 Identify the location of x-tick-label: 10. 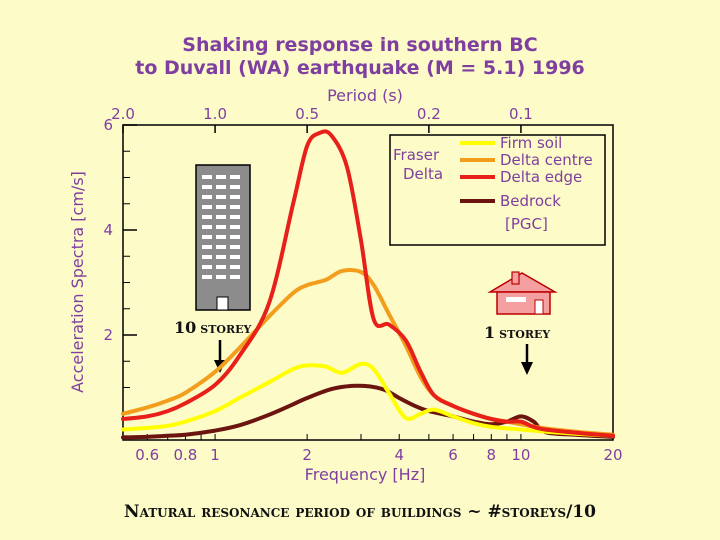
(520, 455).